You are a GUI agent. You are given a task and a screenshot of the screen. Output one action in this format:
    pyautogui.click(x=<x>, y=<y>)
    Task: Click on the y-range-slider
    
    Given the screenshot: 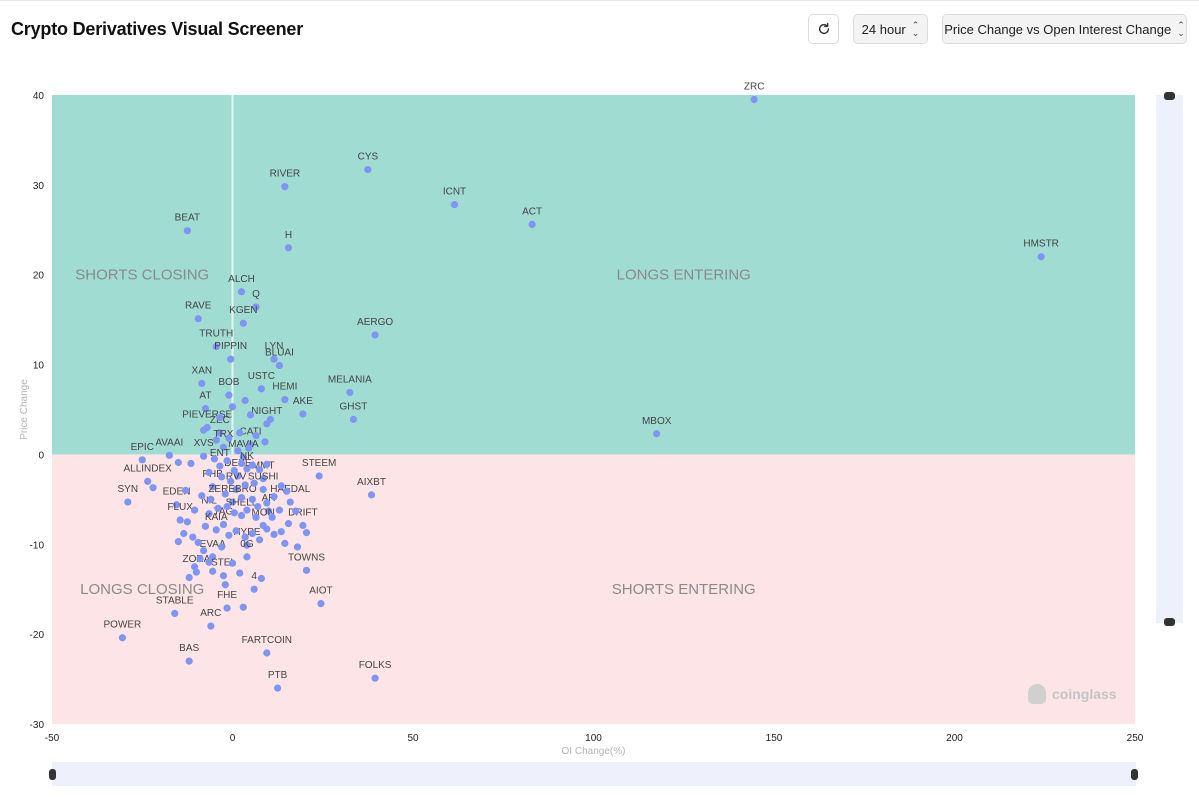 What is the action you would take?
    pyautogui.click(x=1169, y=359)
    